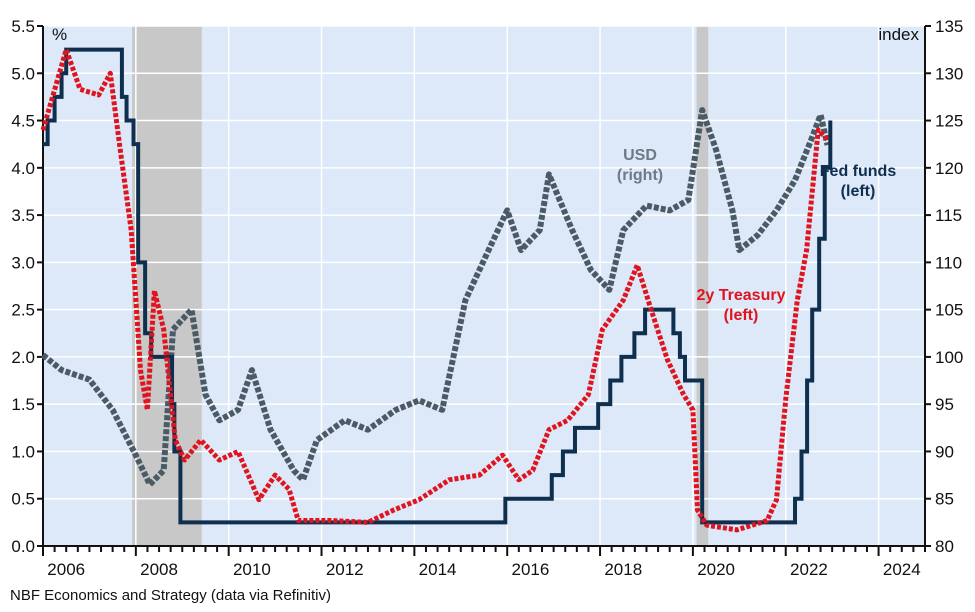  I want to click on y-right-tick-label: 115, so click(948, 215).